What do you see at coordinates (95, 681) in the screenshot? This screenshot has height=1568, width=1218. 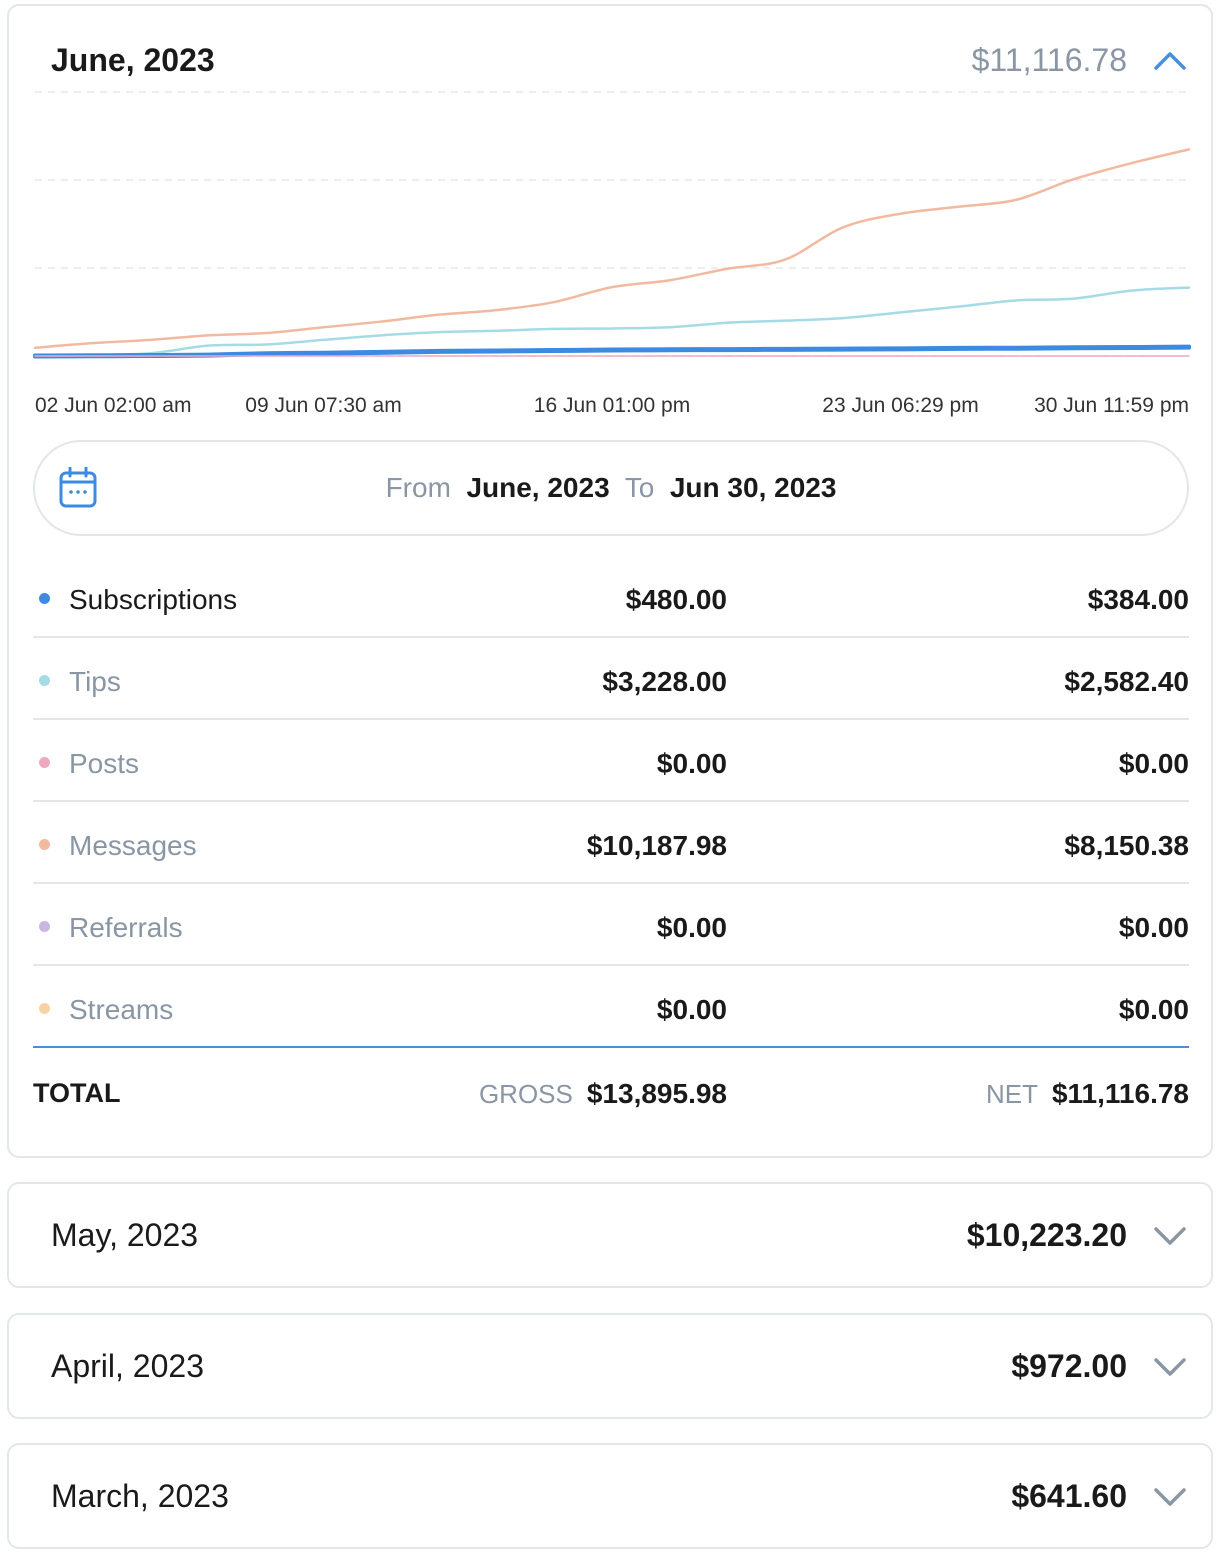 I see `row-label: Tips` at bounding box center [95, 681].